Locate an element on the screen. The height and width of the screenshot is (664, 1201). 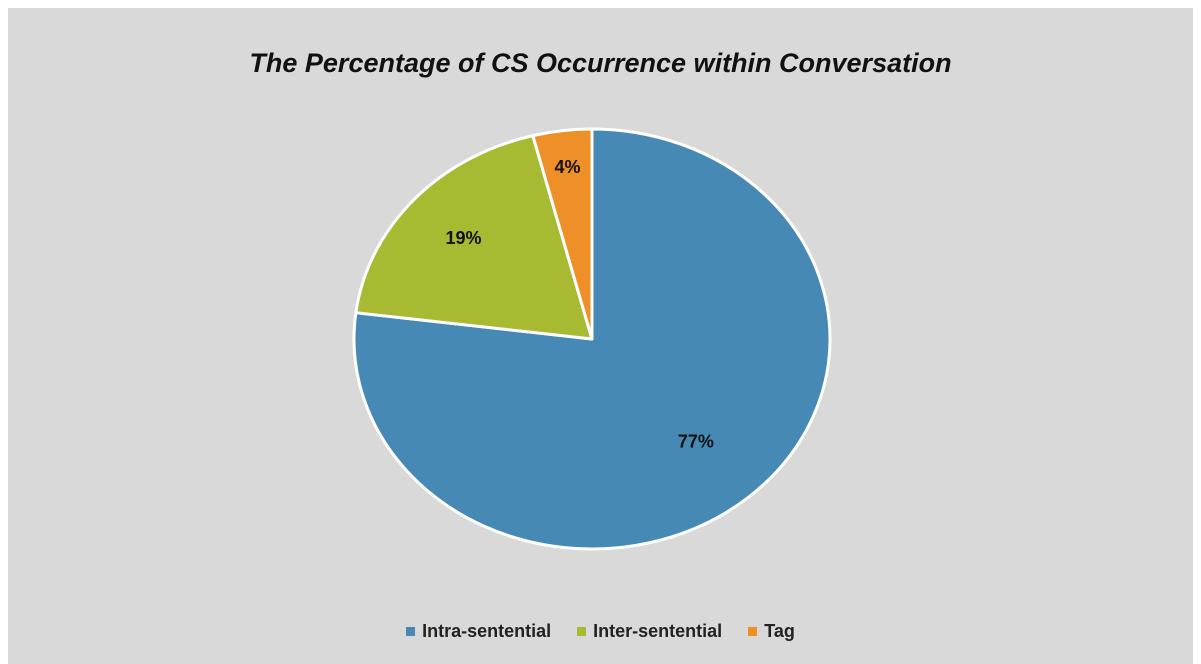
legend-swatch-inter-sentential is located at coordinates (582, 631).